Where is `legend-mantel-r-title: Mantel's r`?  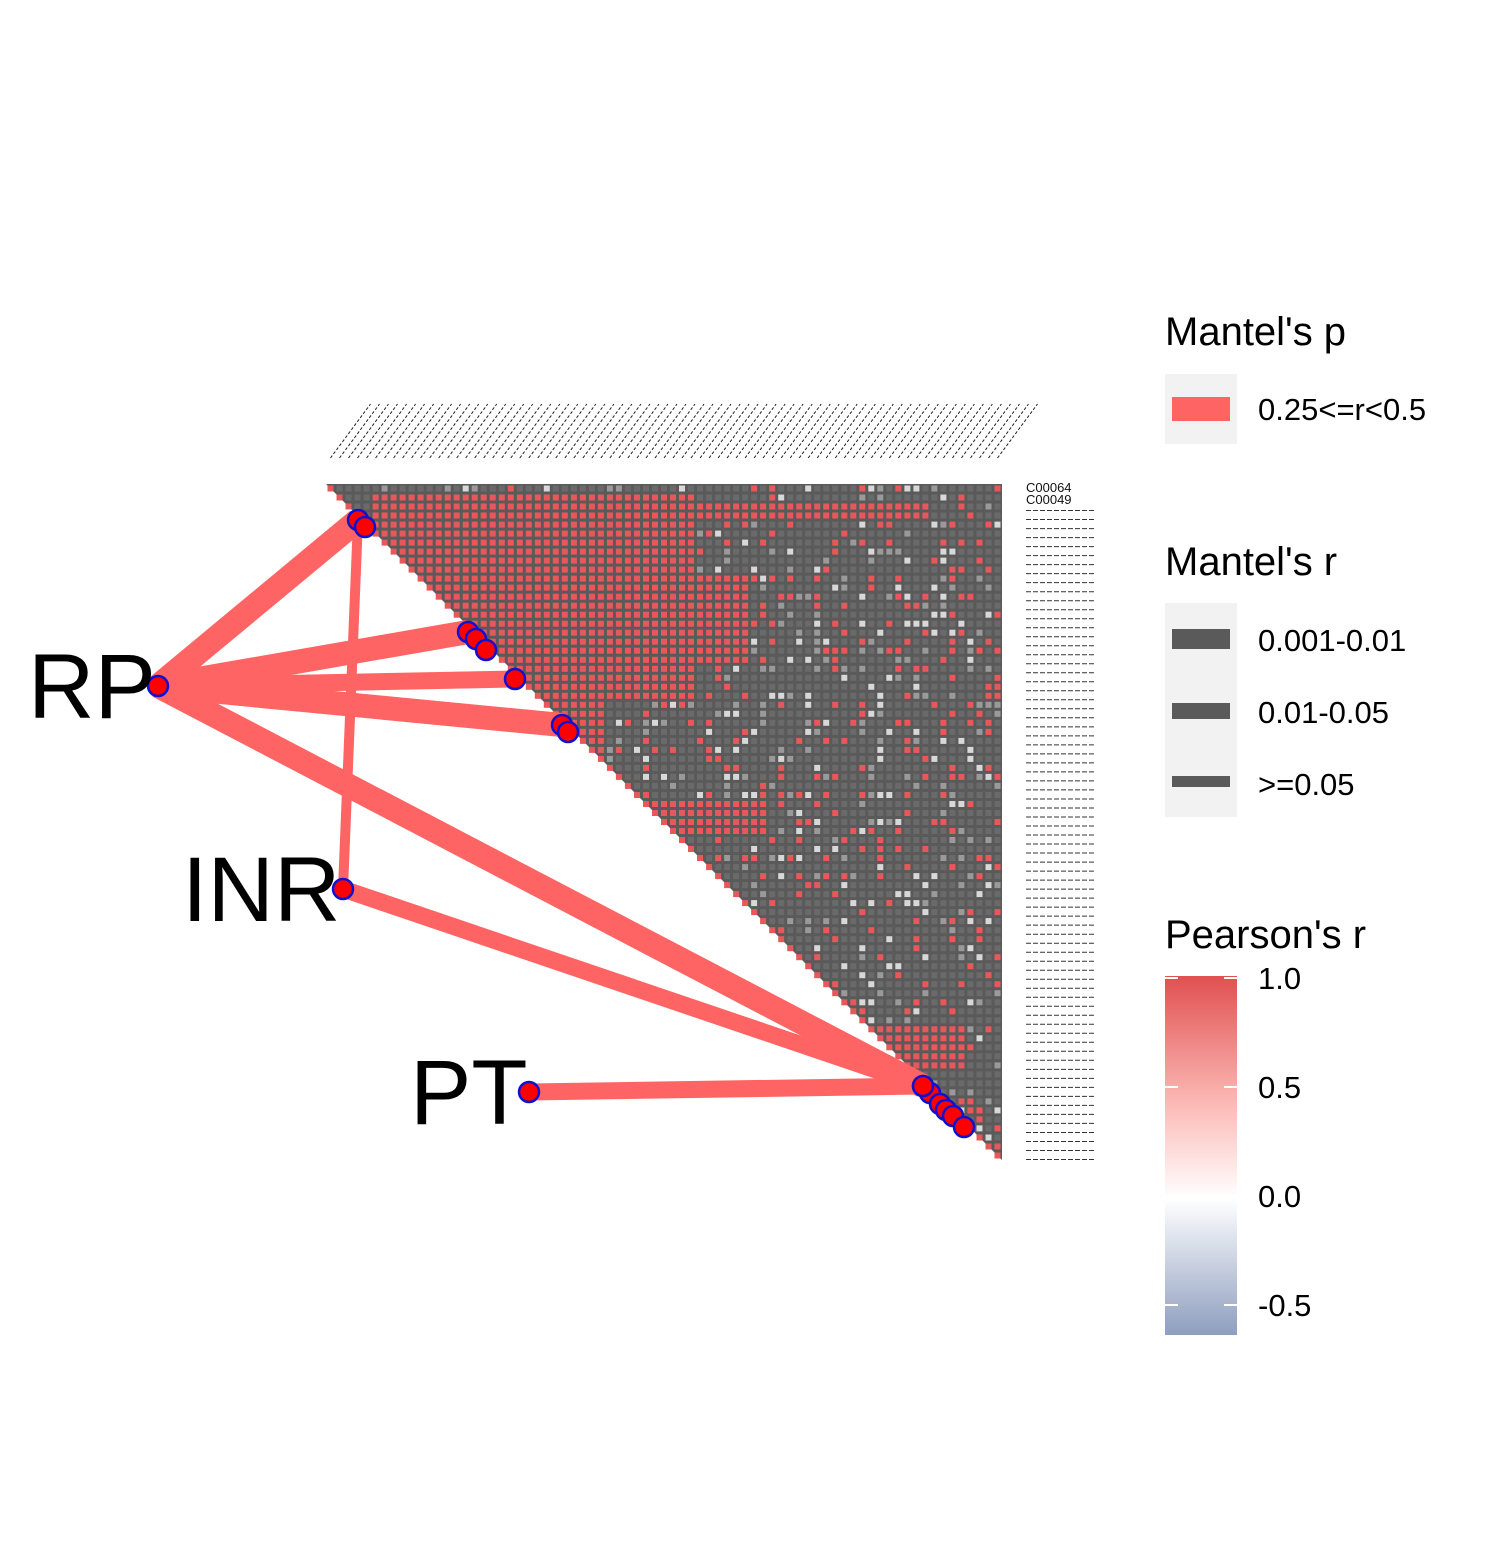 legend-mantel-r-title: Mantel's r is located at coordinates (1251, 562).